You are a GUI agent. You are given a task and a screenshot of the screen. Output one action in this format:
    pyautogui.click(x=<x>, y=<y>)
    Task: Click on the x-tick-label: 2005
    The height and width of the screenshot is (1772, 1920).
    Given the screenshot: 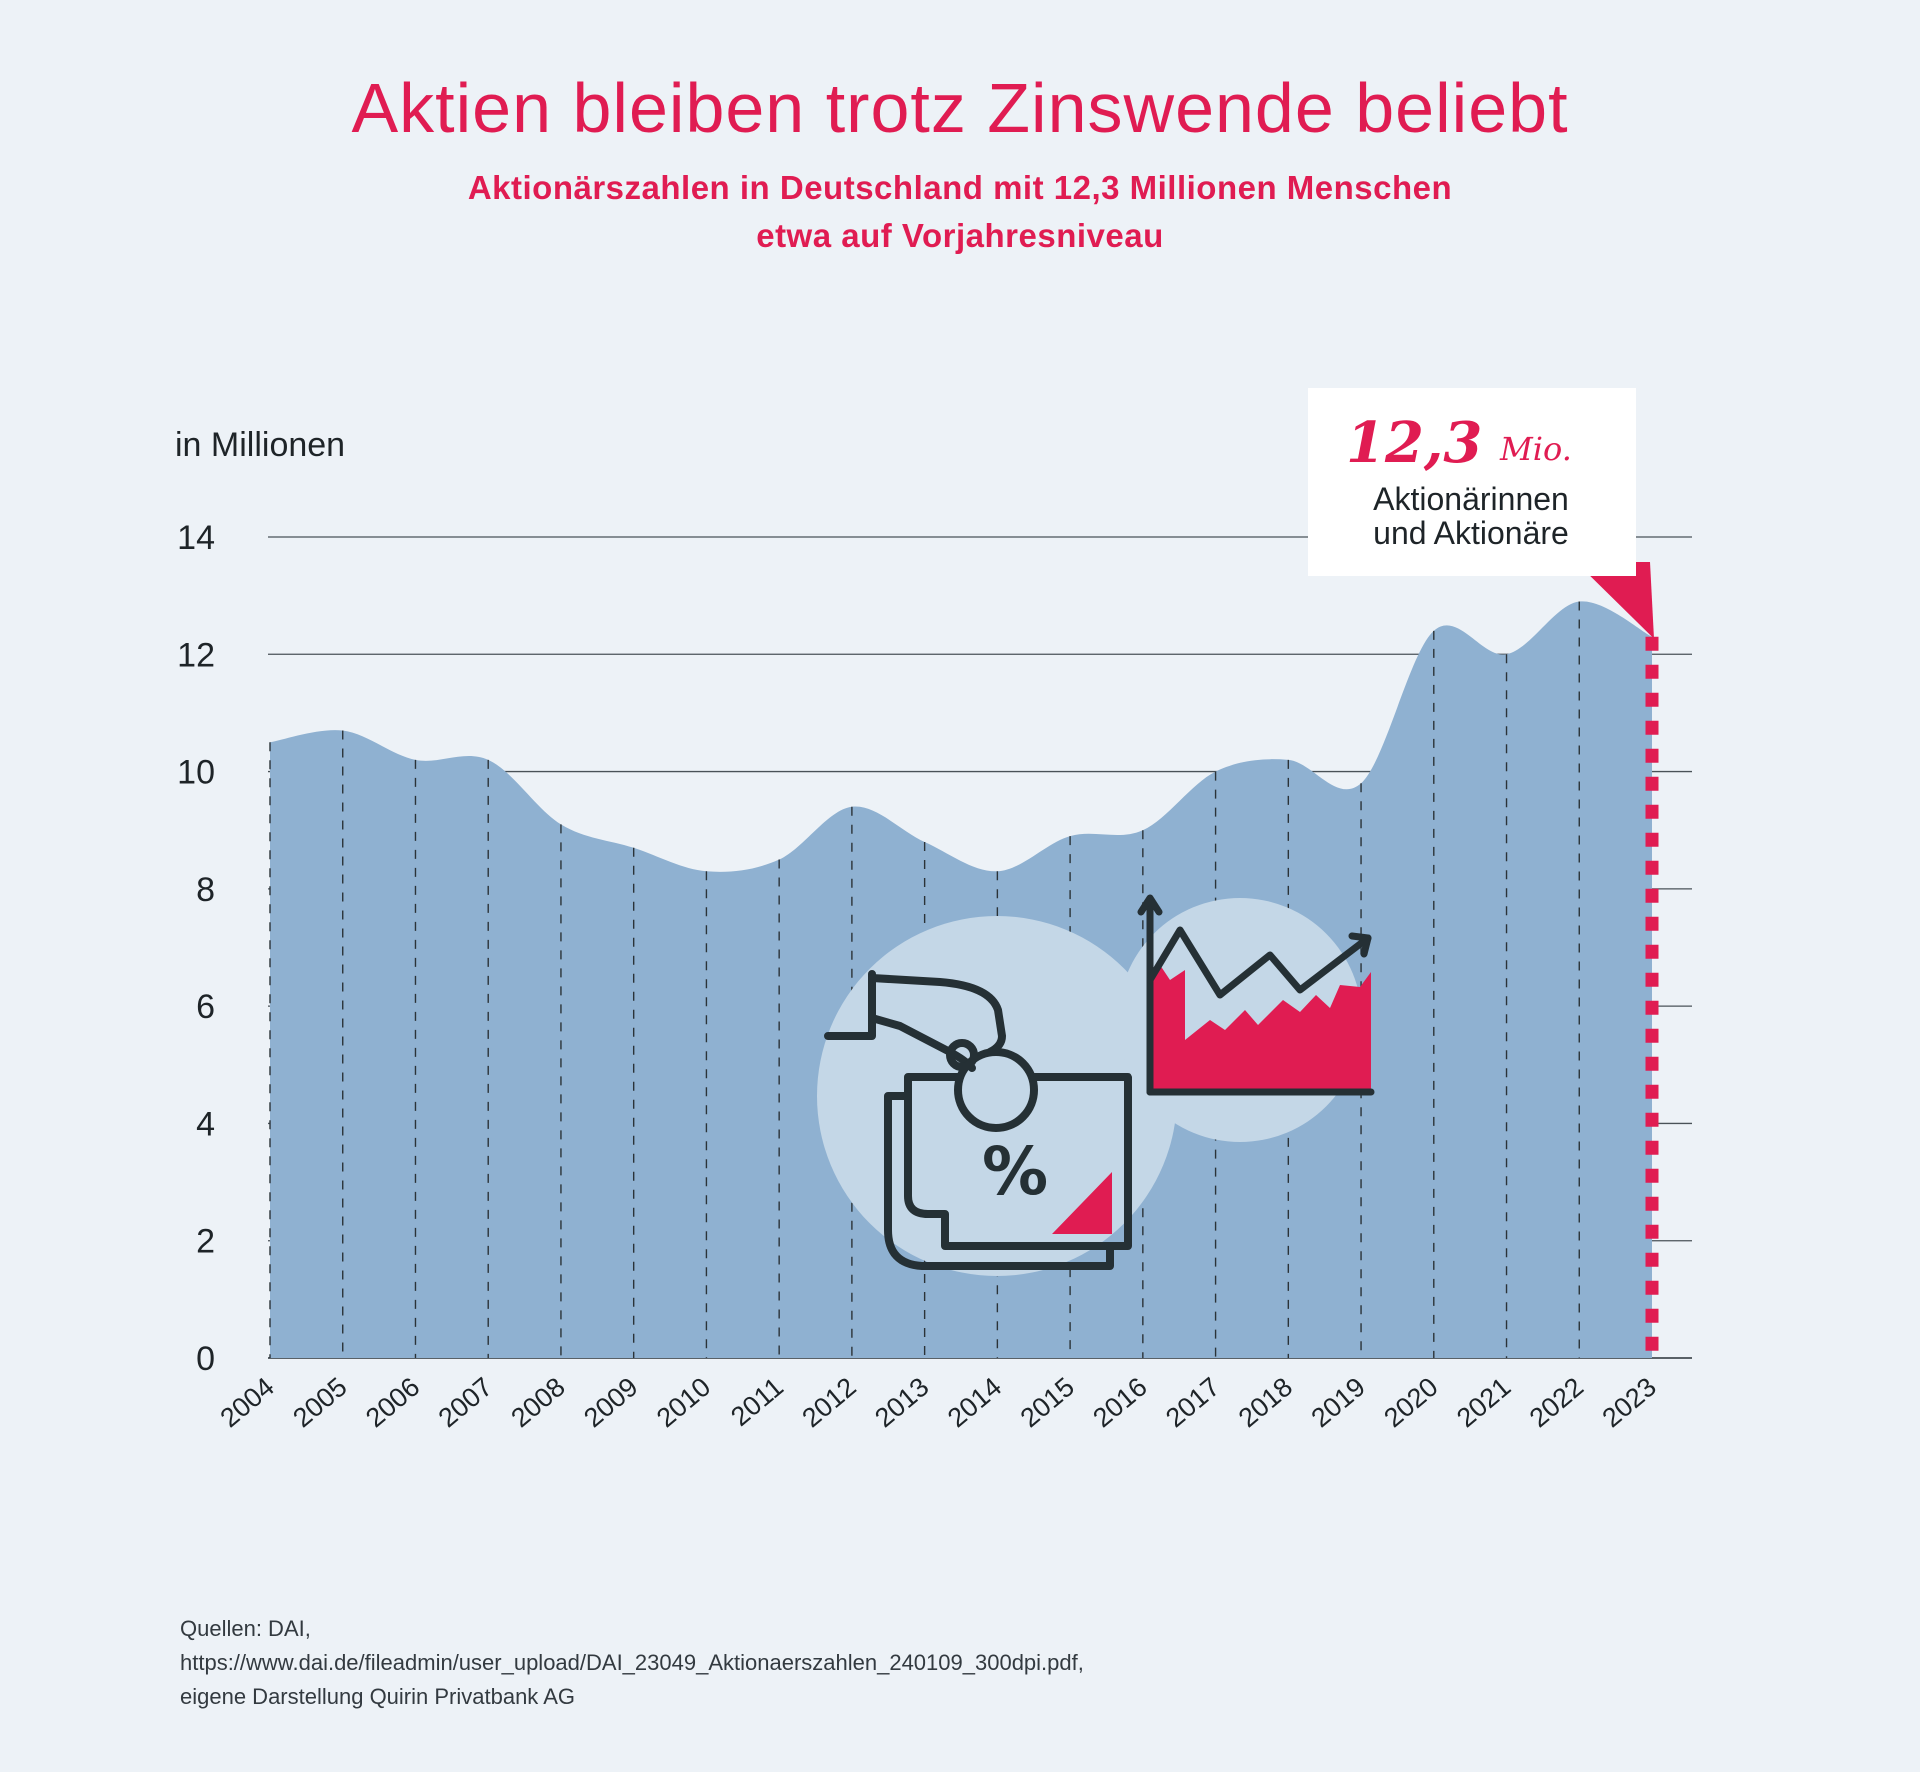 What is the action you would take?
    pyautogui.click(x=319, y=1403)
    